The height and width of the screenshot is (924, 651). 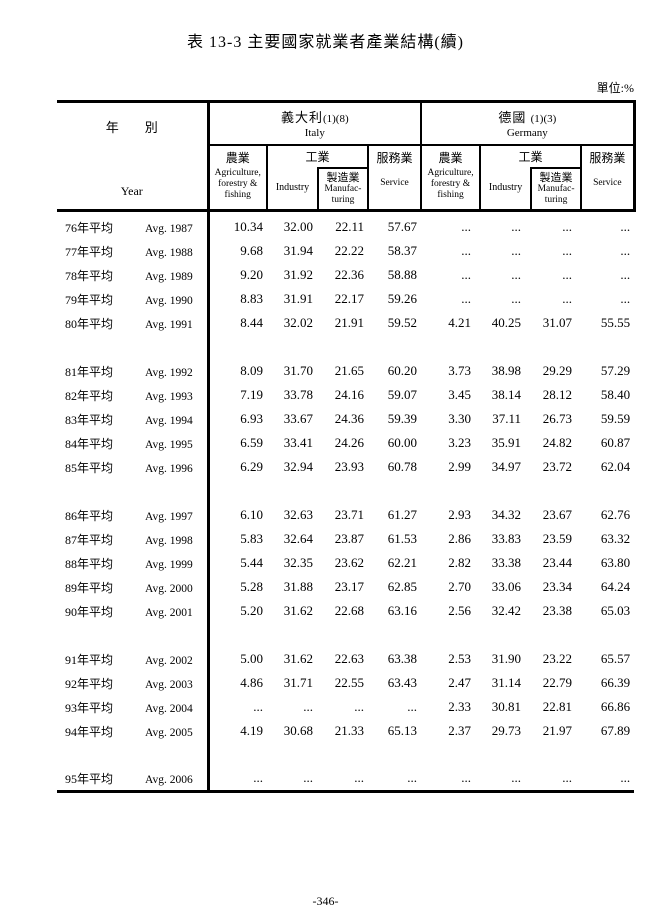 I want to click on italy-agriculture-header: 農業 Agriculture, forestry & fishing, so click(x=237, y=178).